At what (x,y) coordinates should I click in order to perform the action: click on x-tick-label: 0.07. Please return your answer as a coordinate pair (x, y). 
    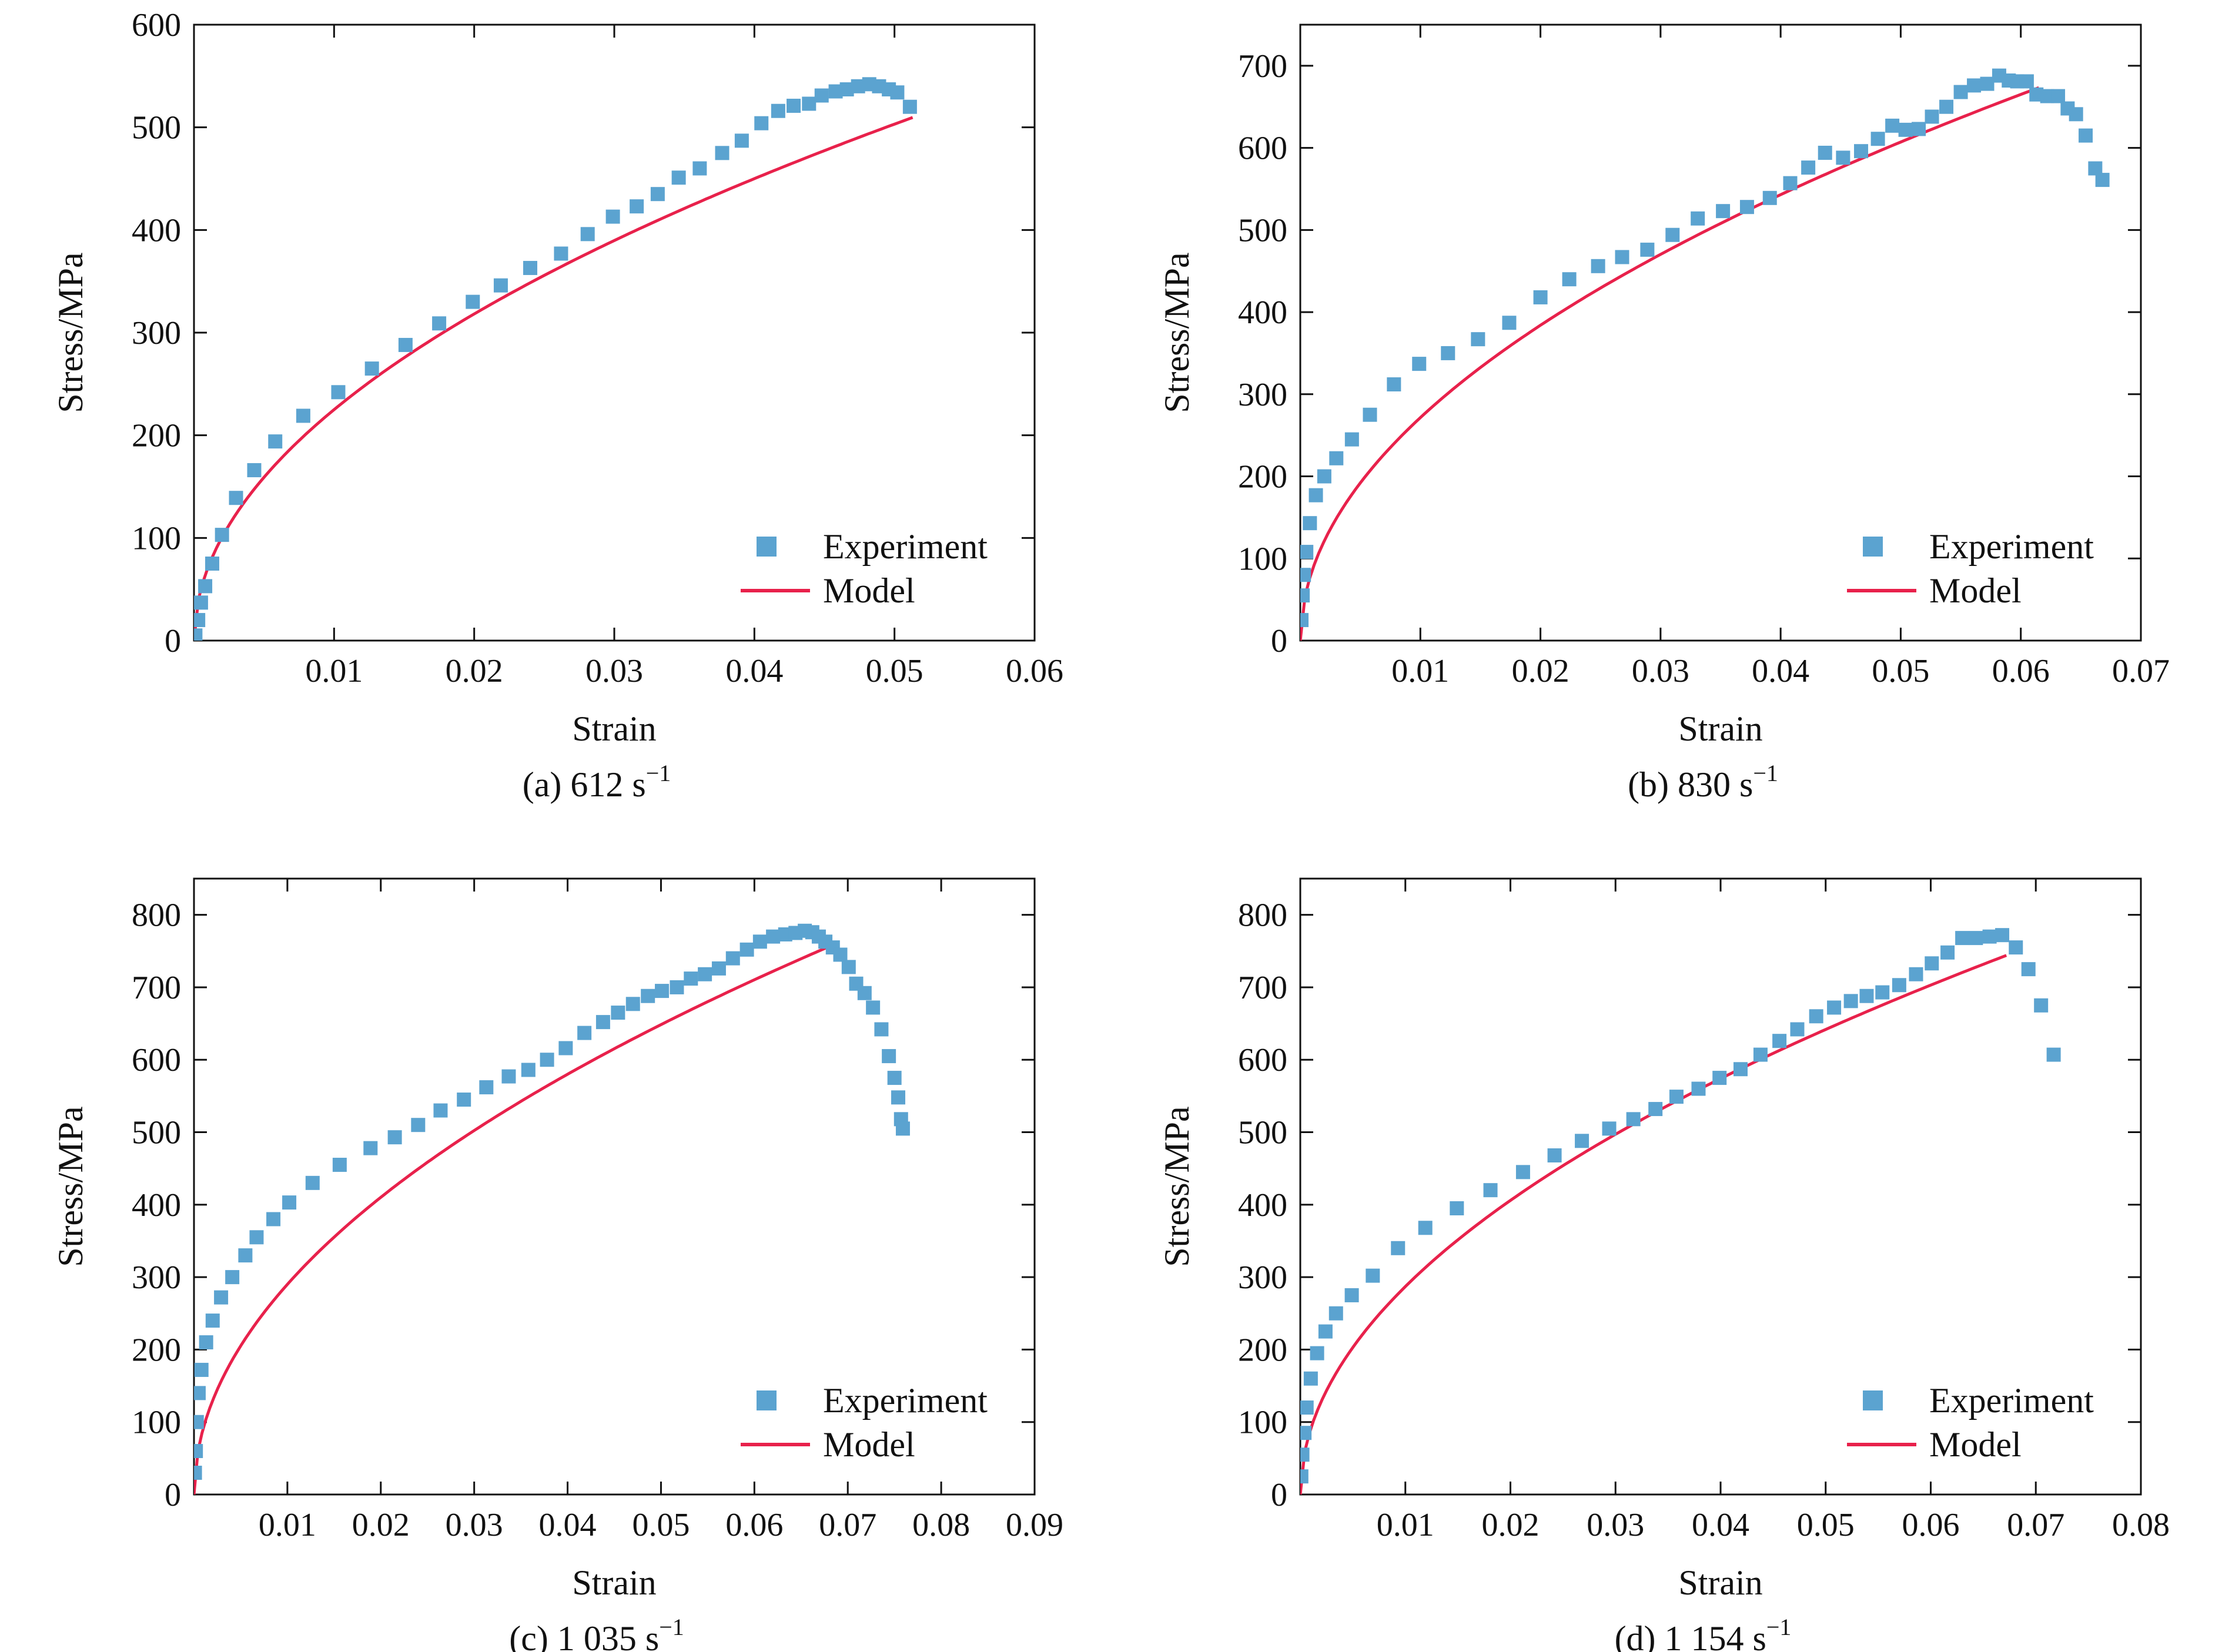
    Looking at the image, I should click on (2035, 1525).